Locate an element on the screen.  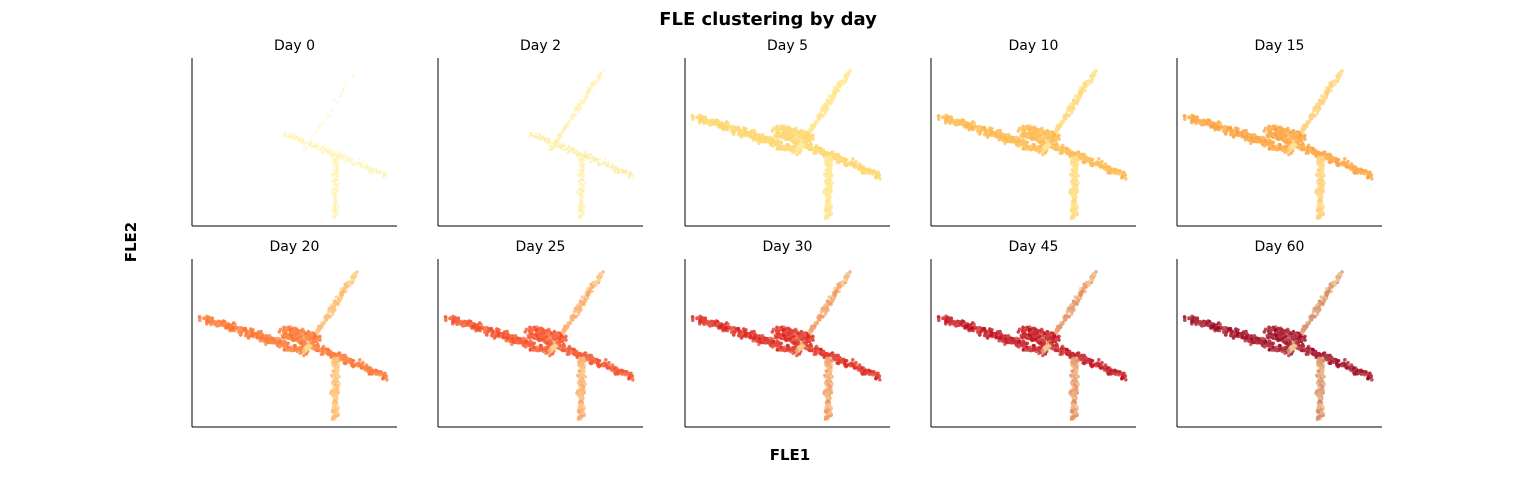
x-axis-label: FLE1 is located at coordinates (790, 455).